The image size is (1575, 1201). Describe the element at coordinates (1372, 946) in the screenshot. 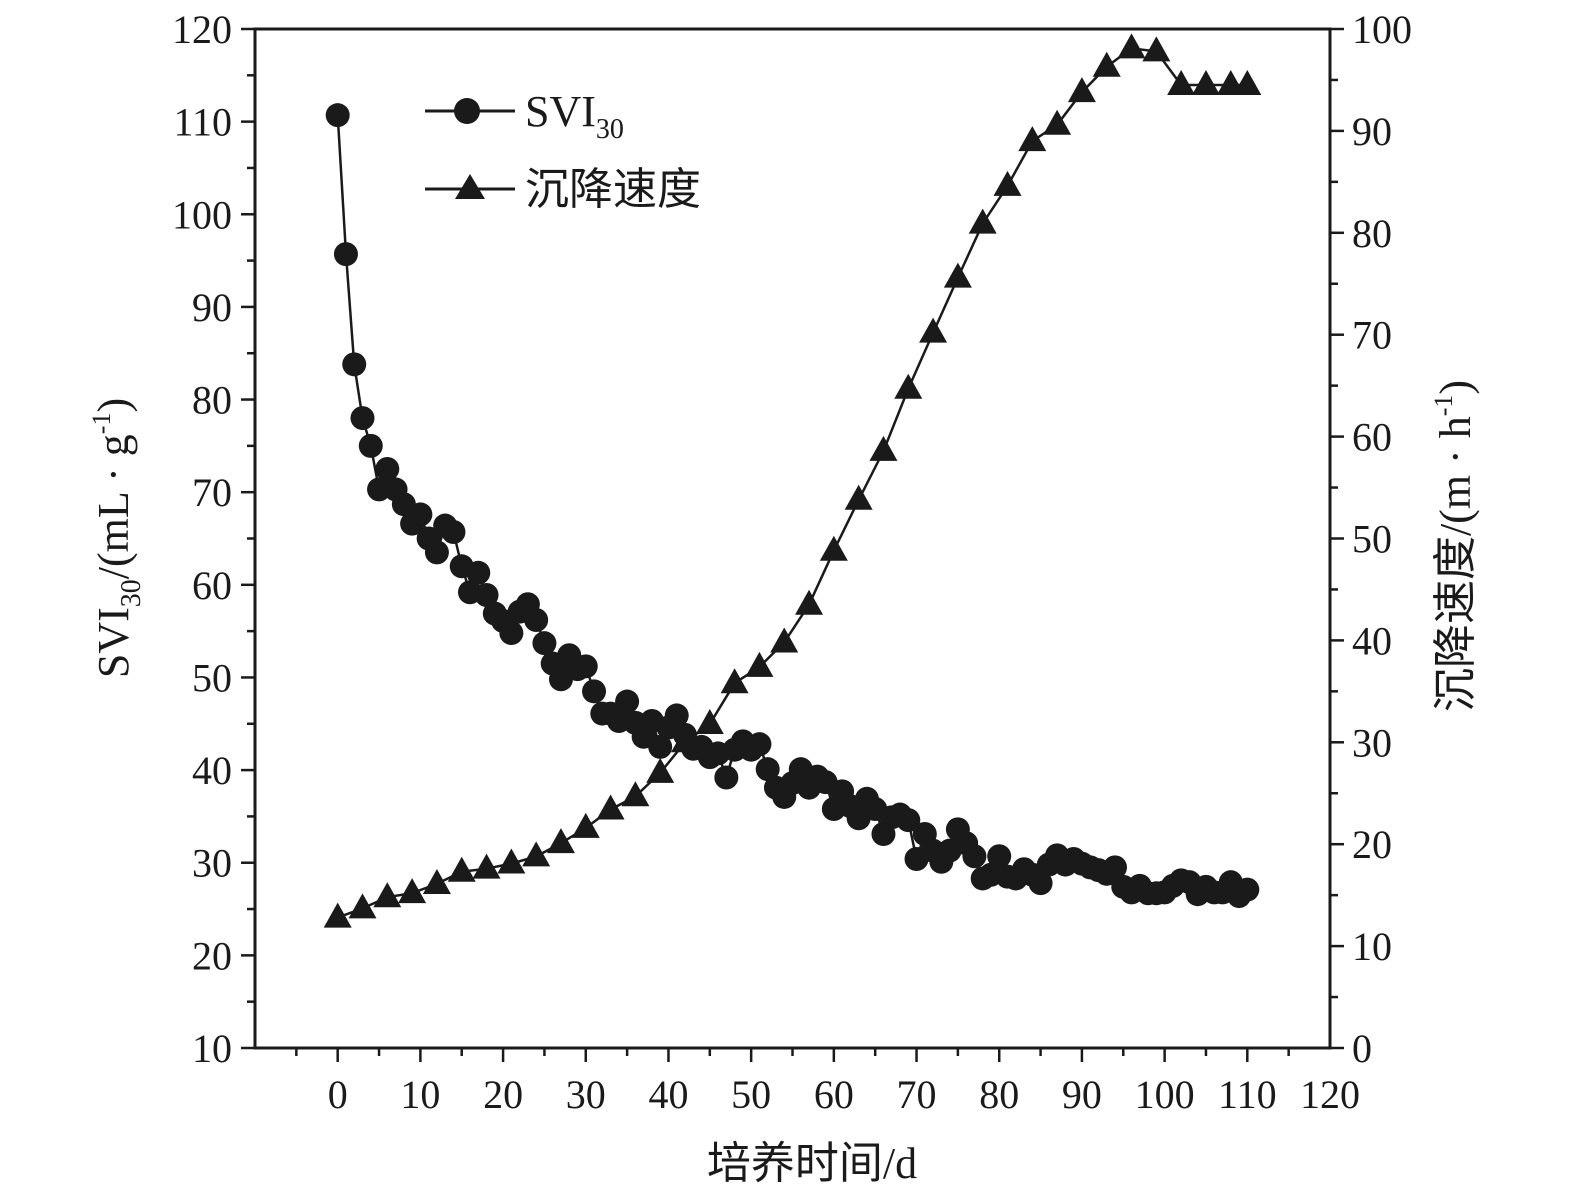

I see `y2-tick-label: 10` at that location.